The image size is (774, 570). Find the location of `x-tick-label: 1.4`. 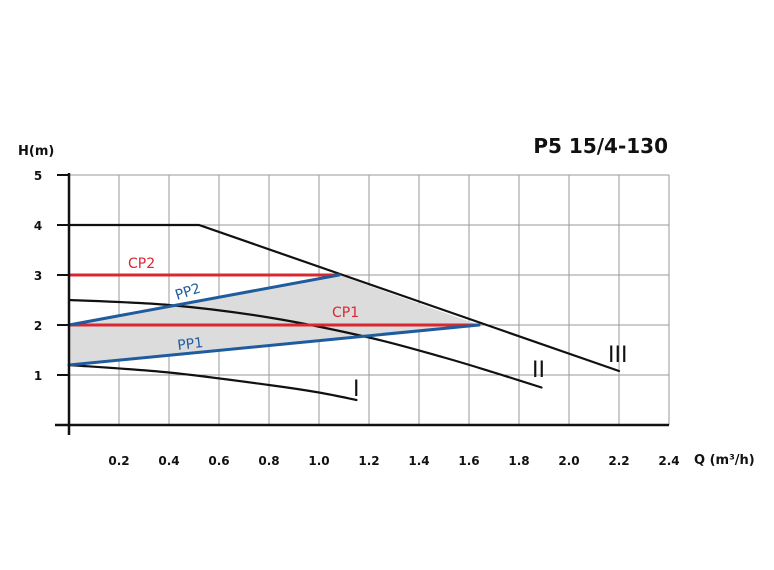

x-tick-label: 1.4 is located at coordinates (418, 461).